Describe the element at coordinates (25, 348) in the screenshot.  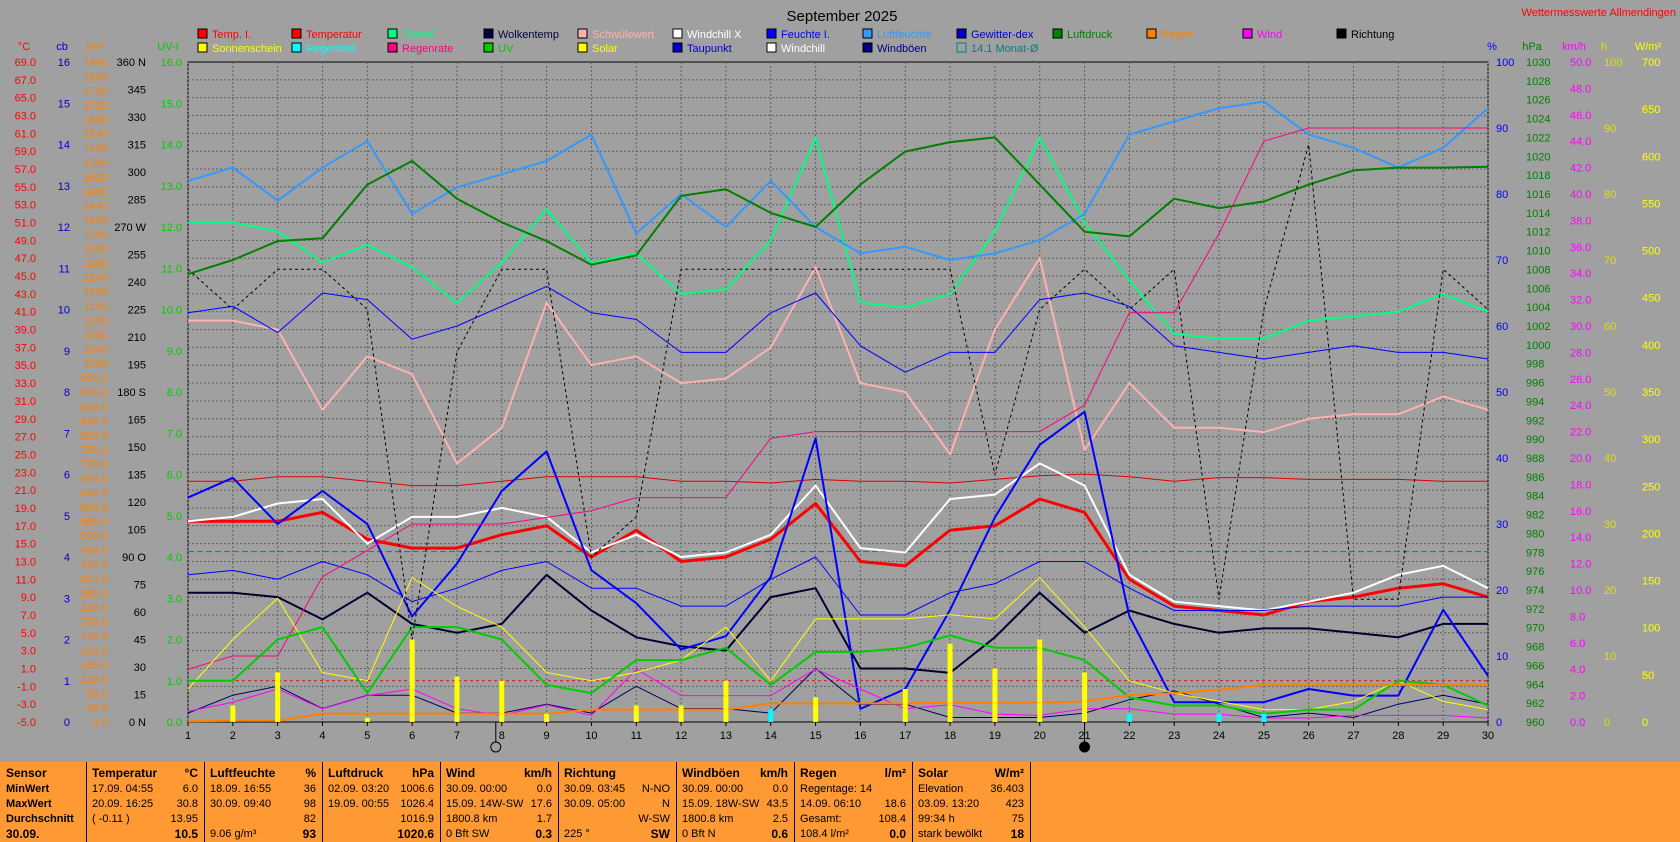
I see `tick-temp: 37.0` at that location.